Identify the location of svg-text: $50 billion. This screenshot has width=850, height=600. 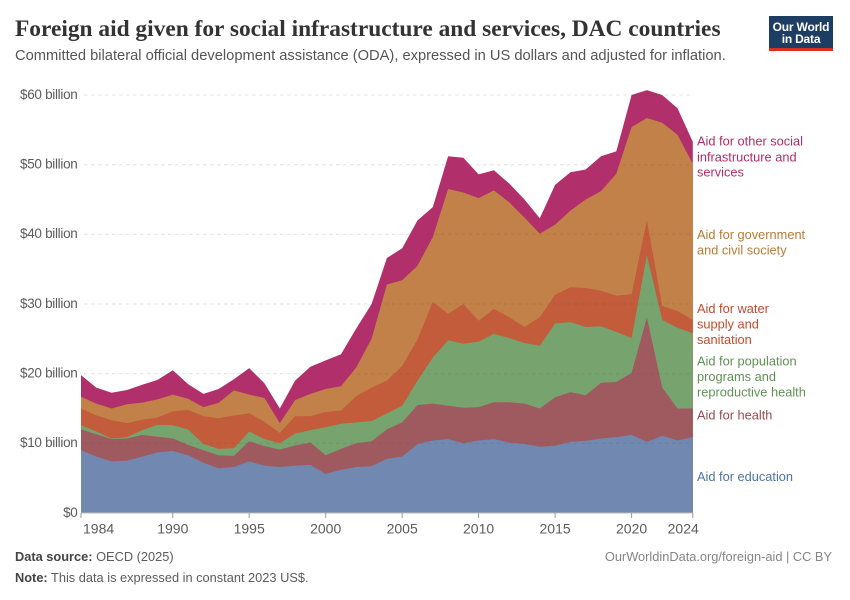
(49, 164).